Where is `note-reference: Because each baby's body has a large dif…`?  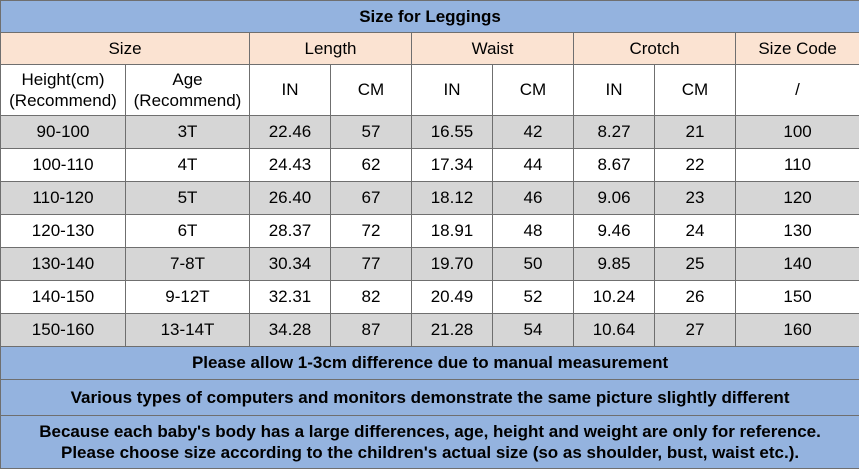
note-reference: Because each baby's body has a large dif… is located at coordinates (429, 442).